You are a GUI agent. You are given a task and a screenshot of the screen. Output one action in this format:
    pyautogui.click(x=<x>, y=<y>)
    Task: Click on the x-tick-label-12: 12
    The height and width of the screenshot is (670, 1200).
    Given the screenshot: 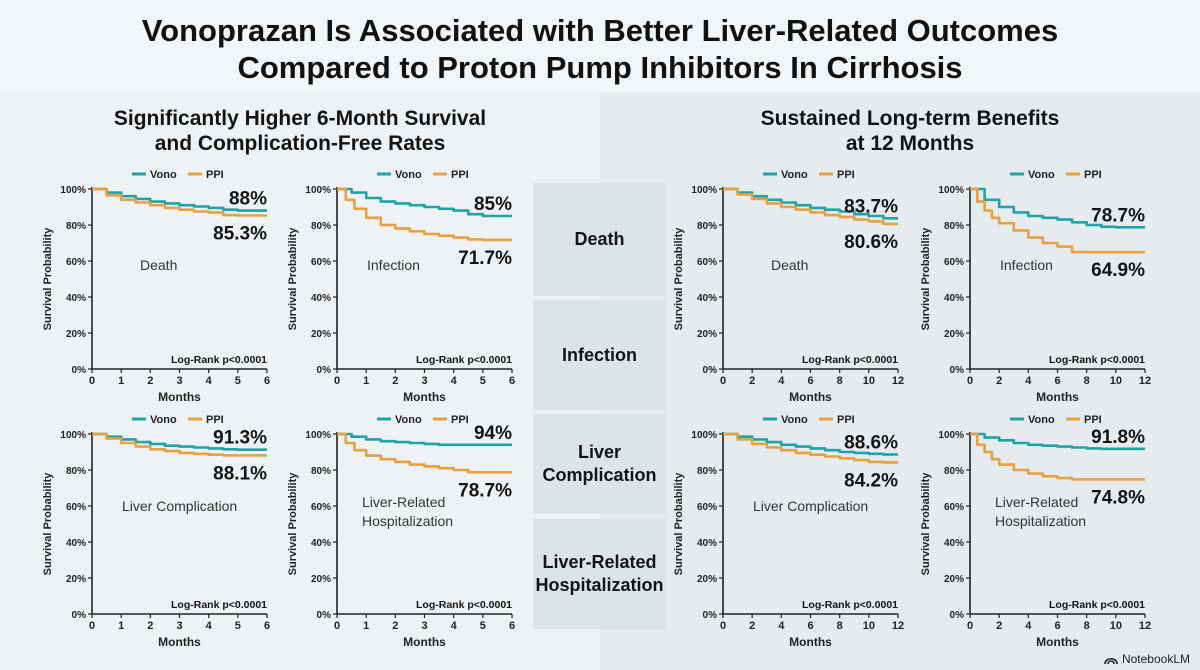 What is the action you would take?
    pyautogui.click(x=898, y=381)
    